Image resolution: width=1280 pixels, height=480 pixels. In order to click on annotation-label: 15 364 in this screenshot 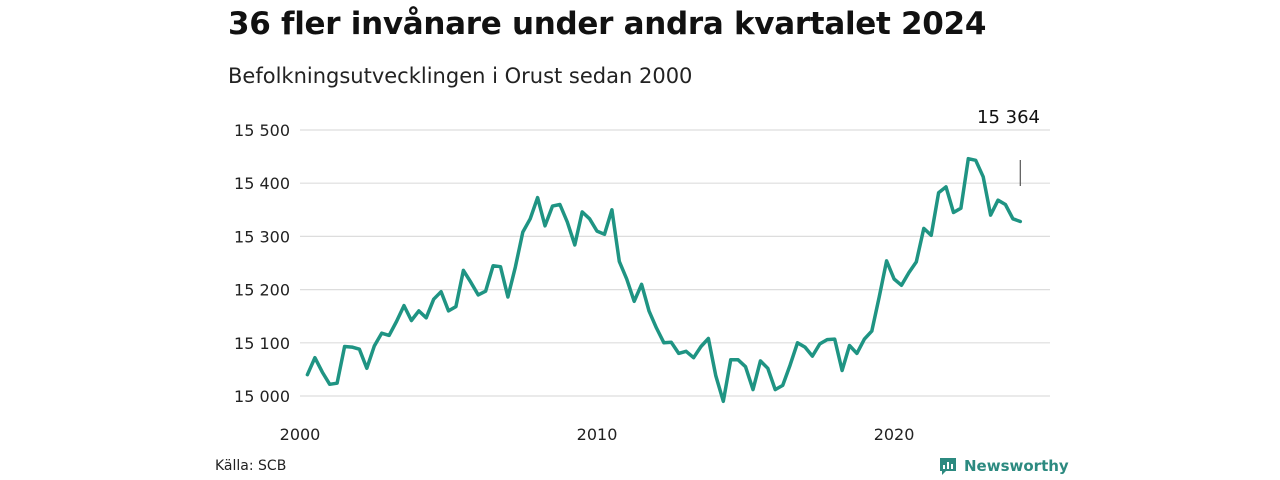, I will do `click(1008, 117)`.